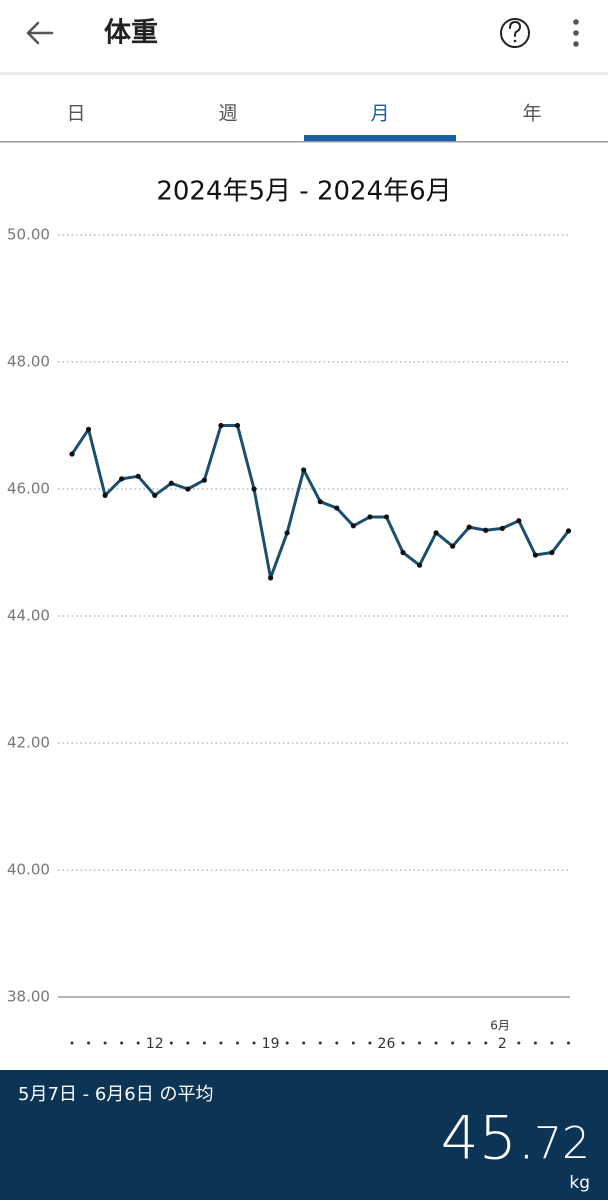 This screenshot has height=1204, width=608. Describe the element at coordinates (488, 1139) in the screenshot. I see `summary-whole: 45.` at that location.